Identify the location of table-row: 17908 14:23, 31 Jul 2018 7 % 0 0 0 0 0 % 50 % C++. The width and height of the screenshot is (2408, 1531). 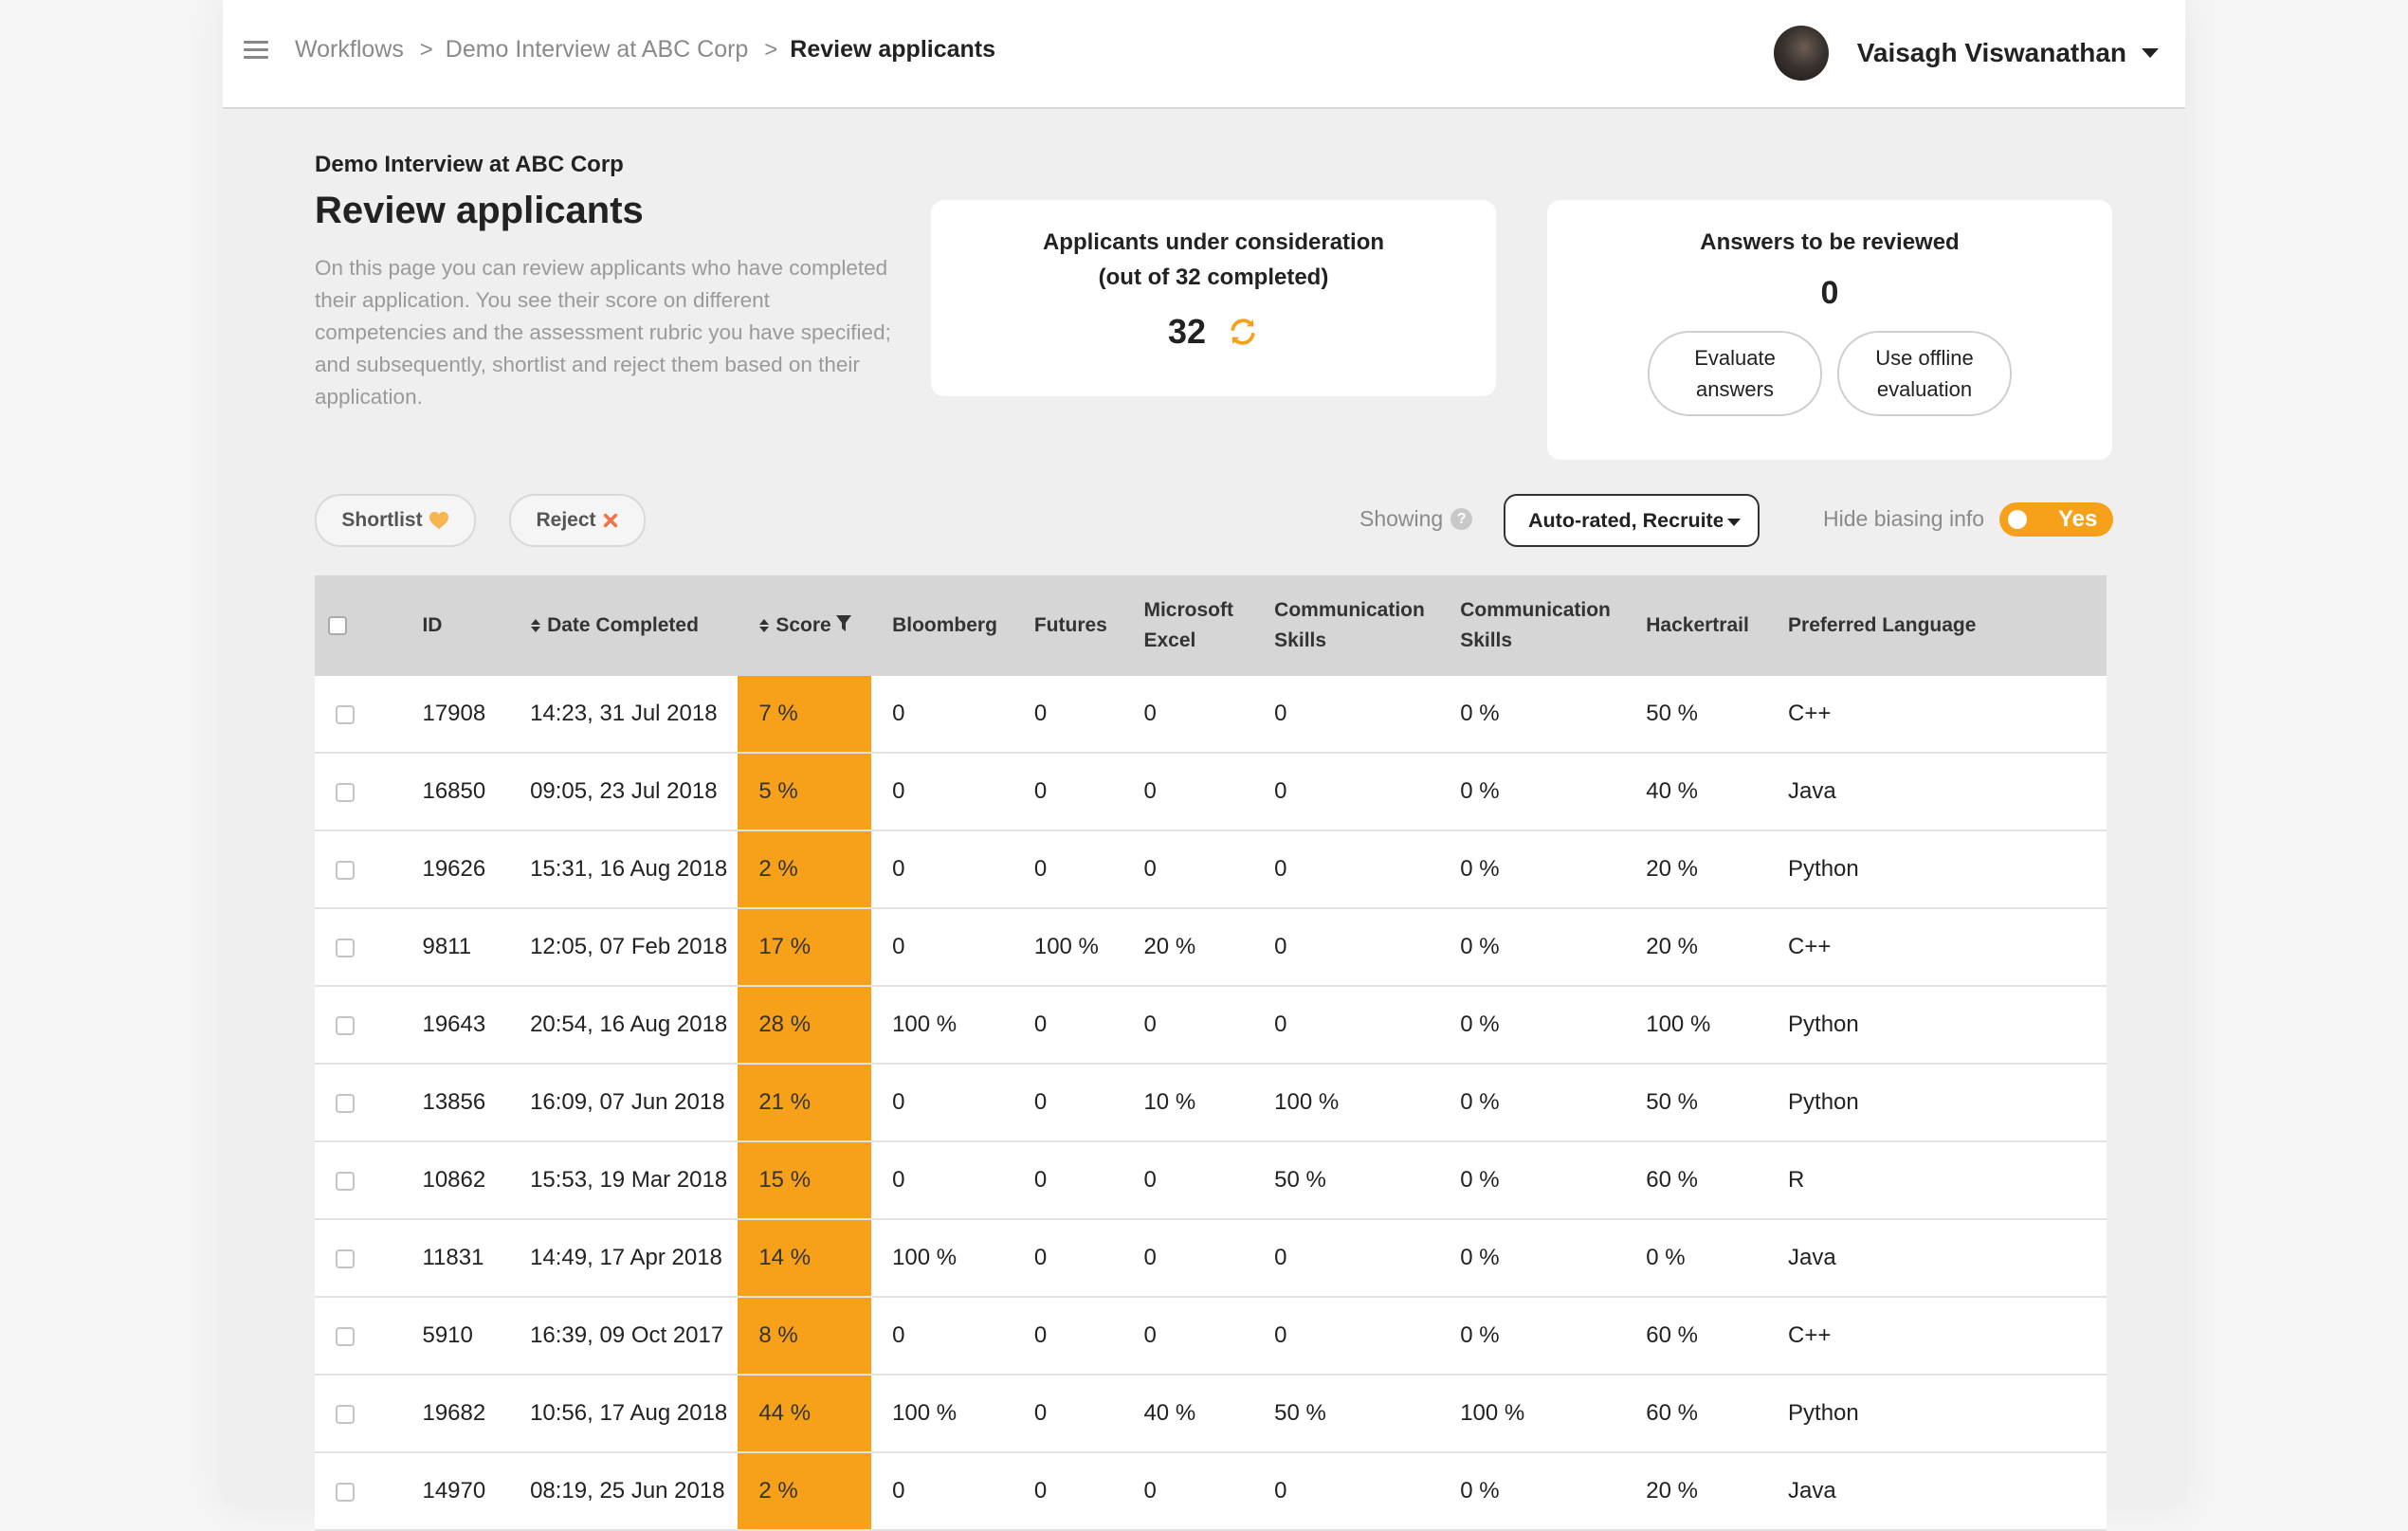
(1211, 715).